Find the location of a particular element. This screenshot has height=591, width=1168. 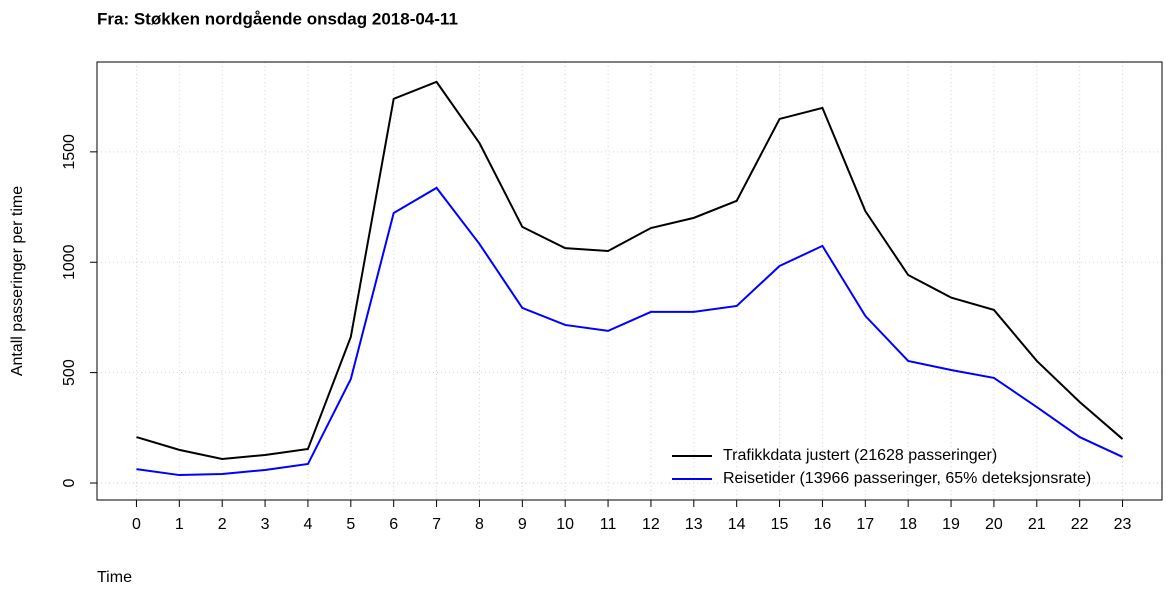

x-tick-label: 8 is located at coordinates (479, 524).